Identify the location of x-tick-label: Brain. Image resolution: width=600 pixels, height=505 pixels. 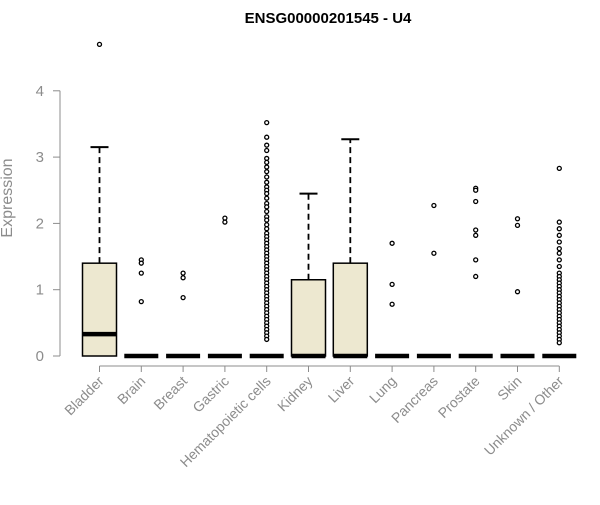
(131, 390).